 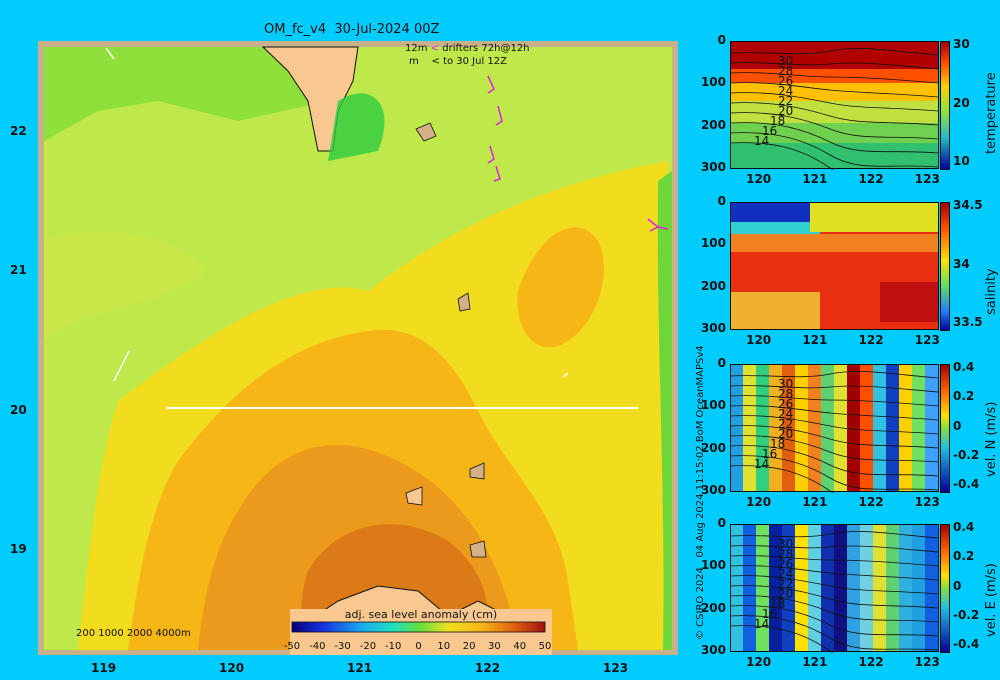 I want to click on map-colorbar-tick: -30, so click(x=342, y=646).